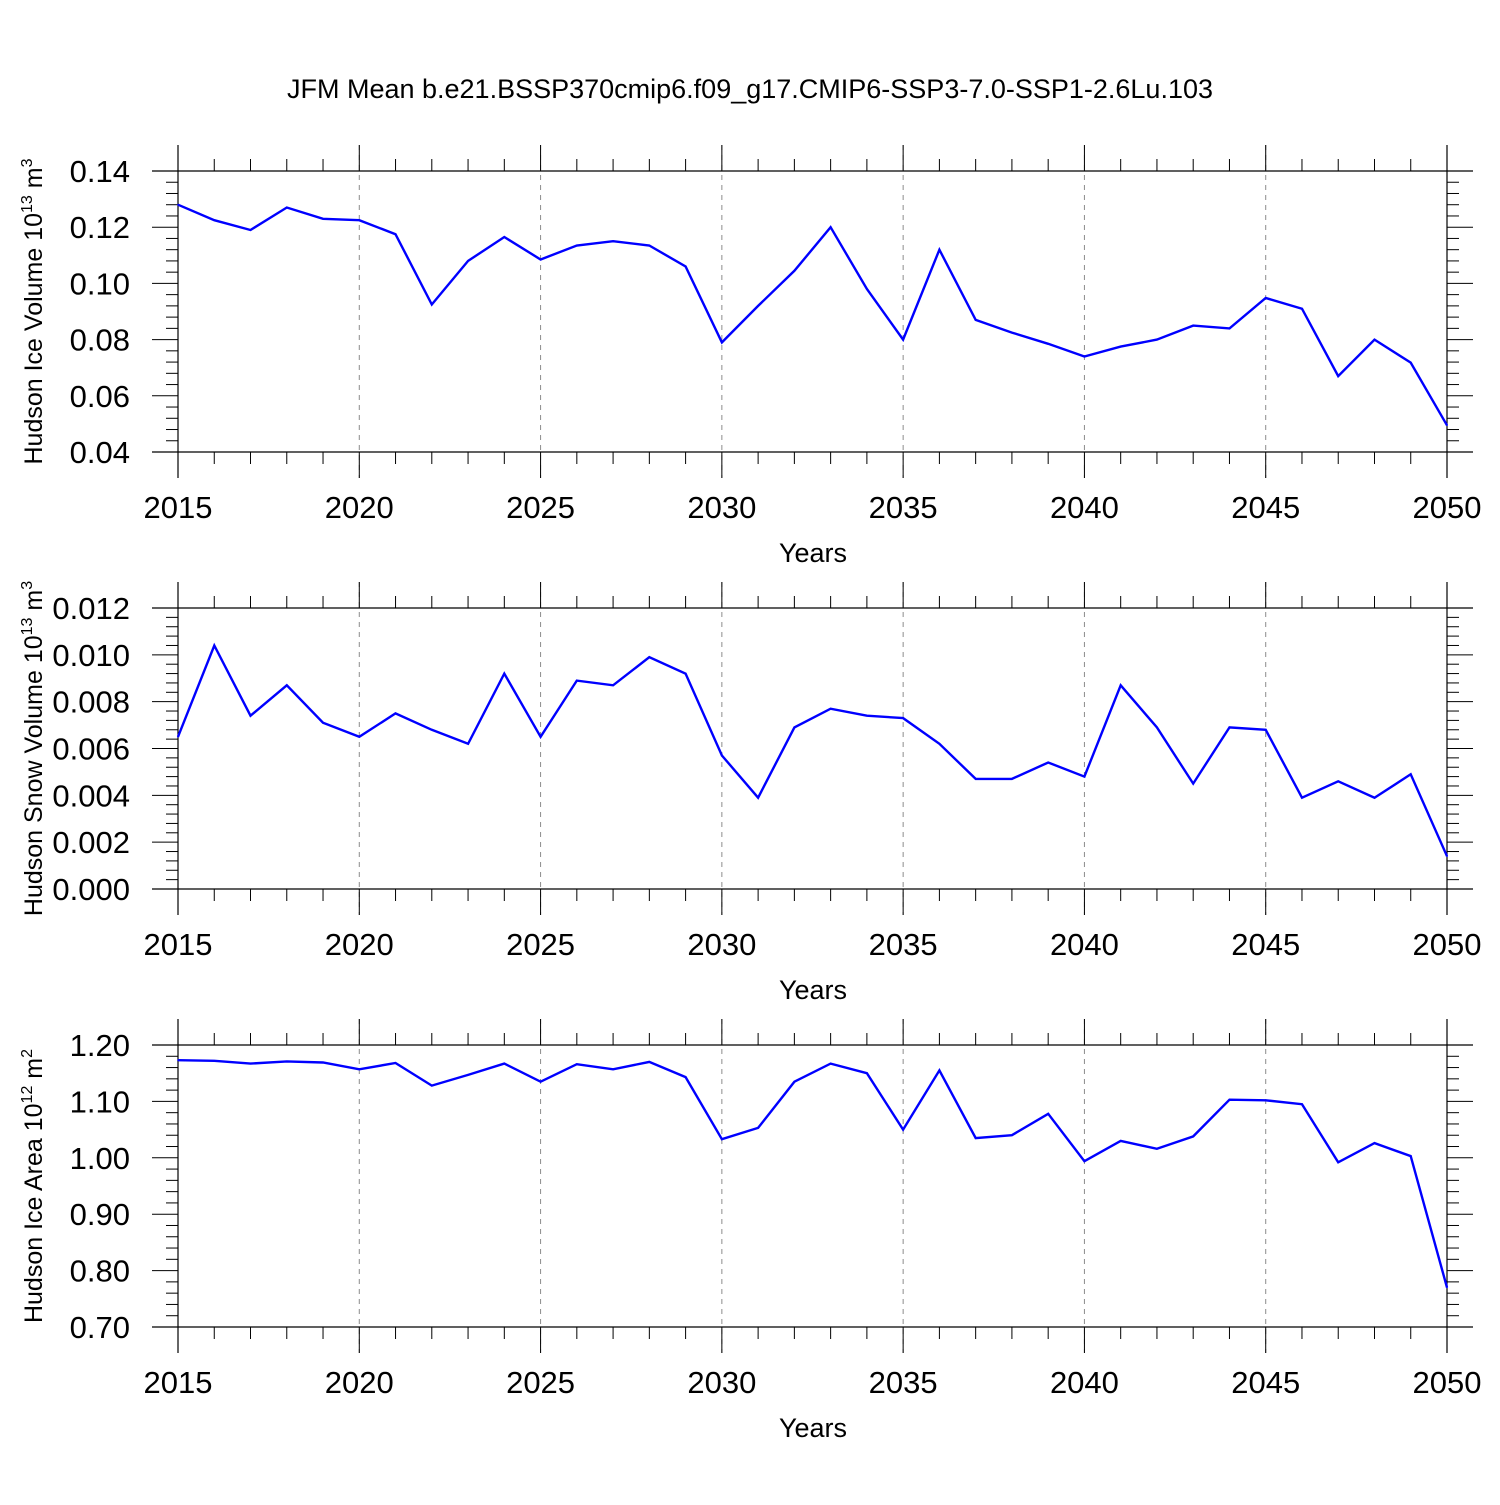  Describe the element at coordinates (100, 452) in the screenshot. I see `y-tick-label: 0.04` at that location.